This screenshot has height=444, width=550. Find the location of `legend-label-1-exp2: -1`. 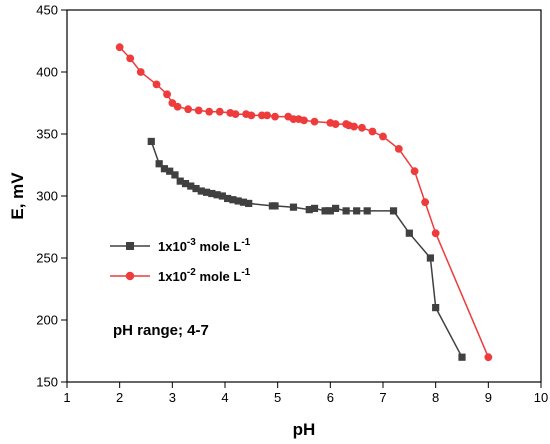

legend-label-1-exp2: -1 is located at coordinates (245, 242).